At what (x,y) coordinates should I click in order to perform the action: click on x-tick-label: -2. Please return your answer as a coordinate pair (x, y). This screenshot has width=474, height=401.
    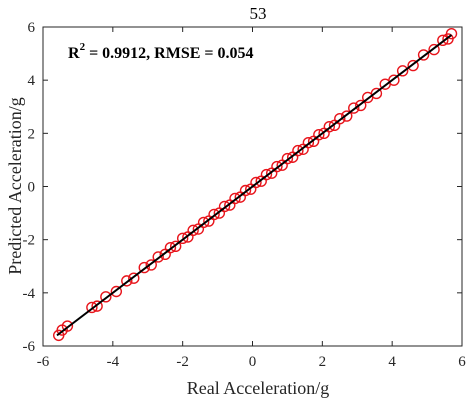
    Looking at the image, I should click on (182, 362).